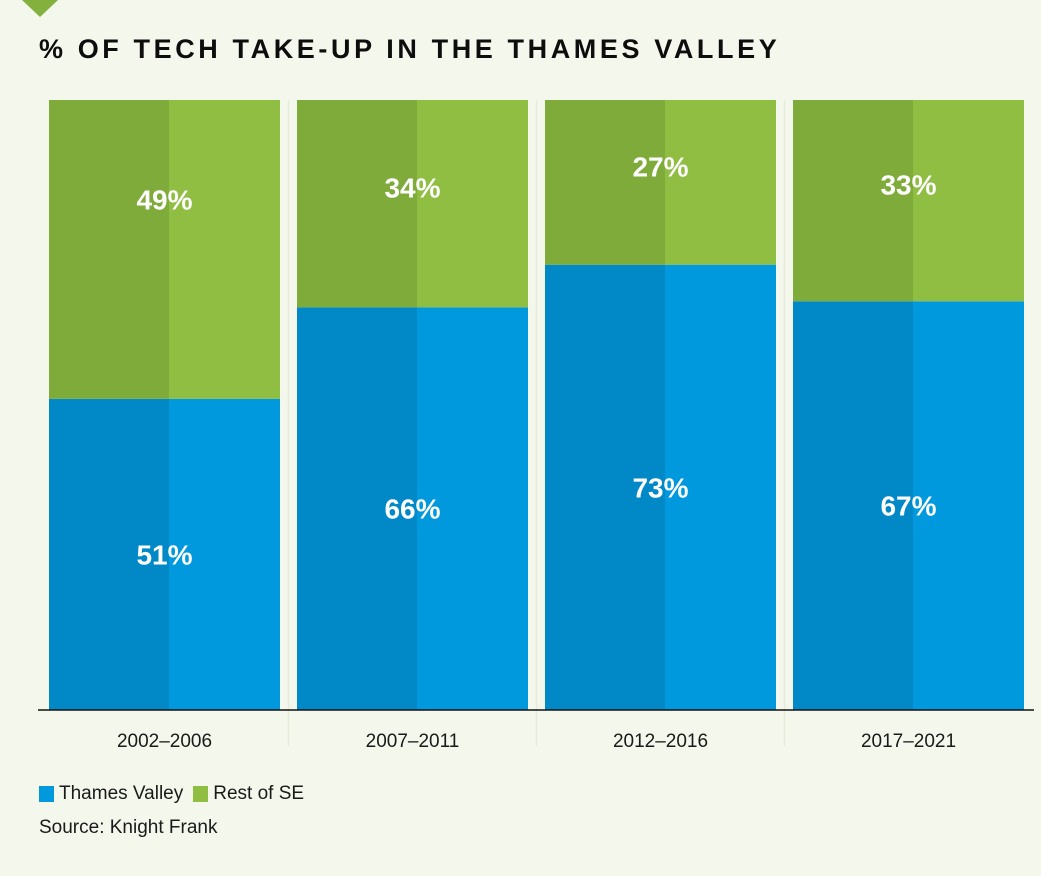 Image resolution: width=1041 pixels, height=876 pixels. What do you see at coordinates (660, 166) in the screenshot?
I see `value-label-rest-of-se: 27%` at bounding box center [660, 166].